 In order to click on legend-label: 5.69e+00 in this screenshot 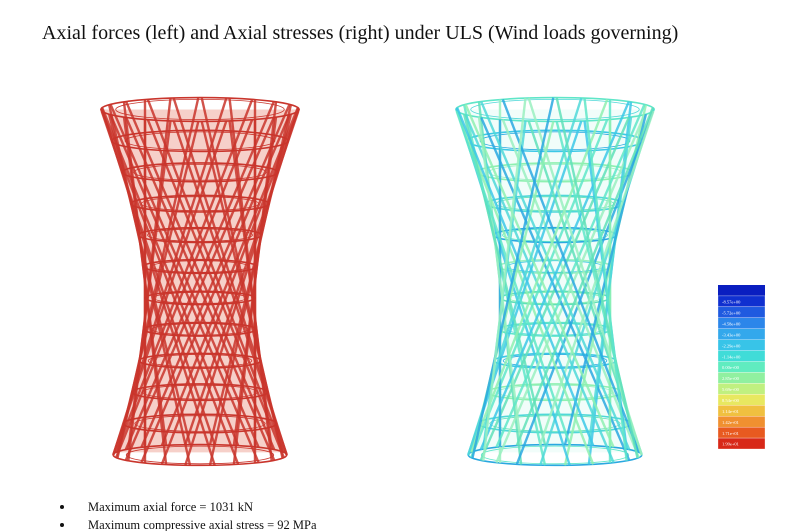, I will do `click(731, 389)`.